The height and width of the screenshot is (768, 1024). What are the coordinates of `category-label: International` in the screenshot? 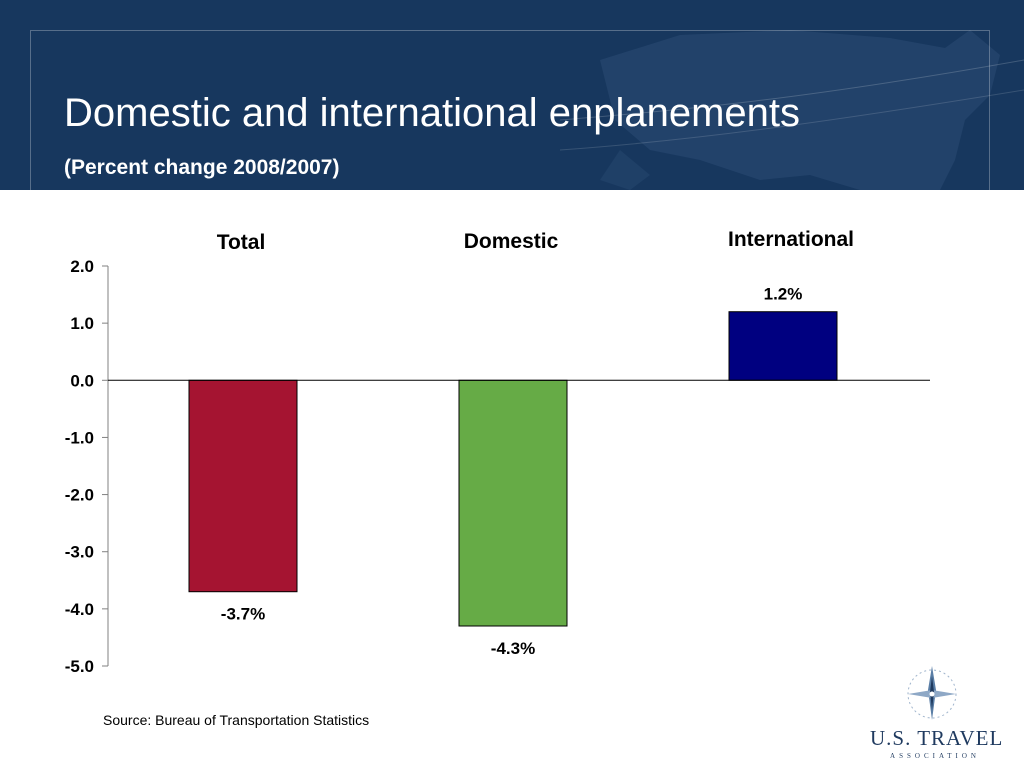 It's located at (791, 239).